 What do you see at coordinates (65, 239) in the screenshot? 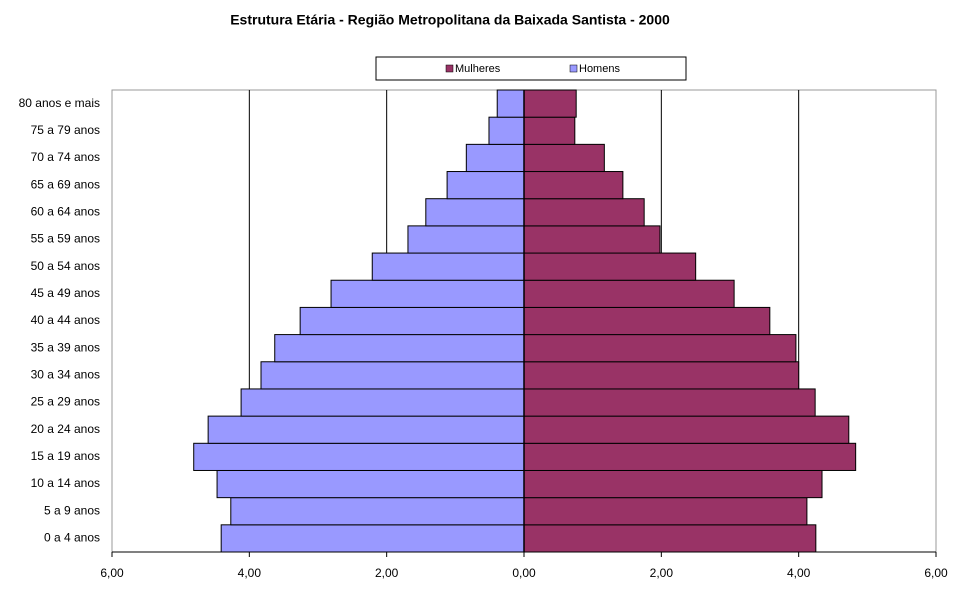
I see `y-tick-label: 55 a 59 anos` at bounding box center [65, 239].